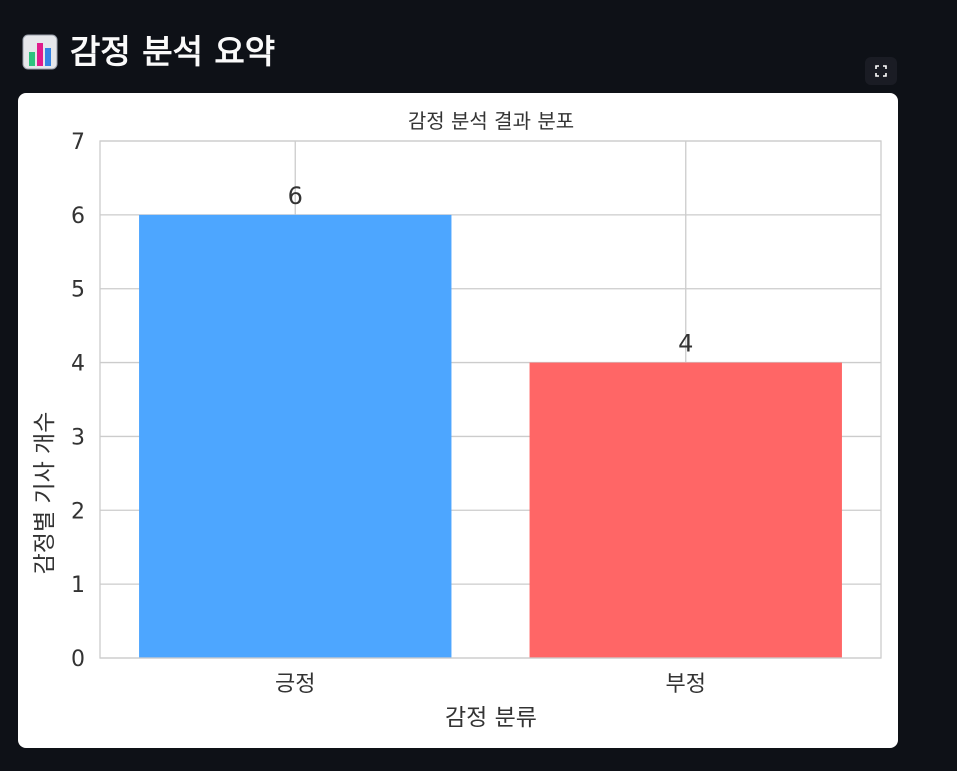 The image size is (957, 771). What do you see at coordinates (686, 684) in the screenshot?
I see `x-tick-label: 부정` at bounding box center [686, 684].